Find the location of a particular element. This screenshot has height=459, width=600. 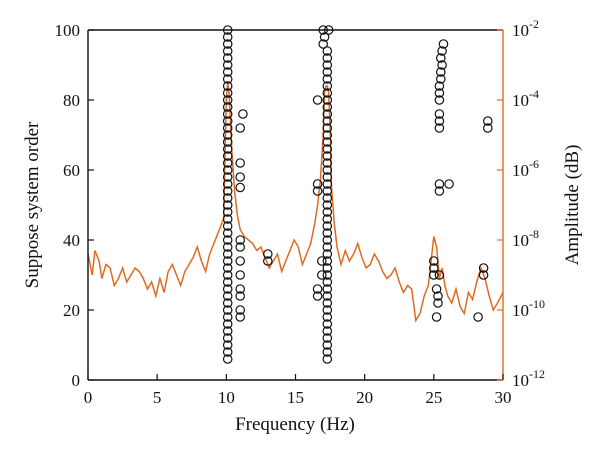

y-right-tick-label: 10⁻¹⁰ is located at coordinates (528, 308).